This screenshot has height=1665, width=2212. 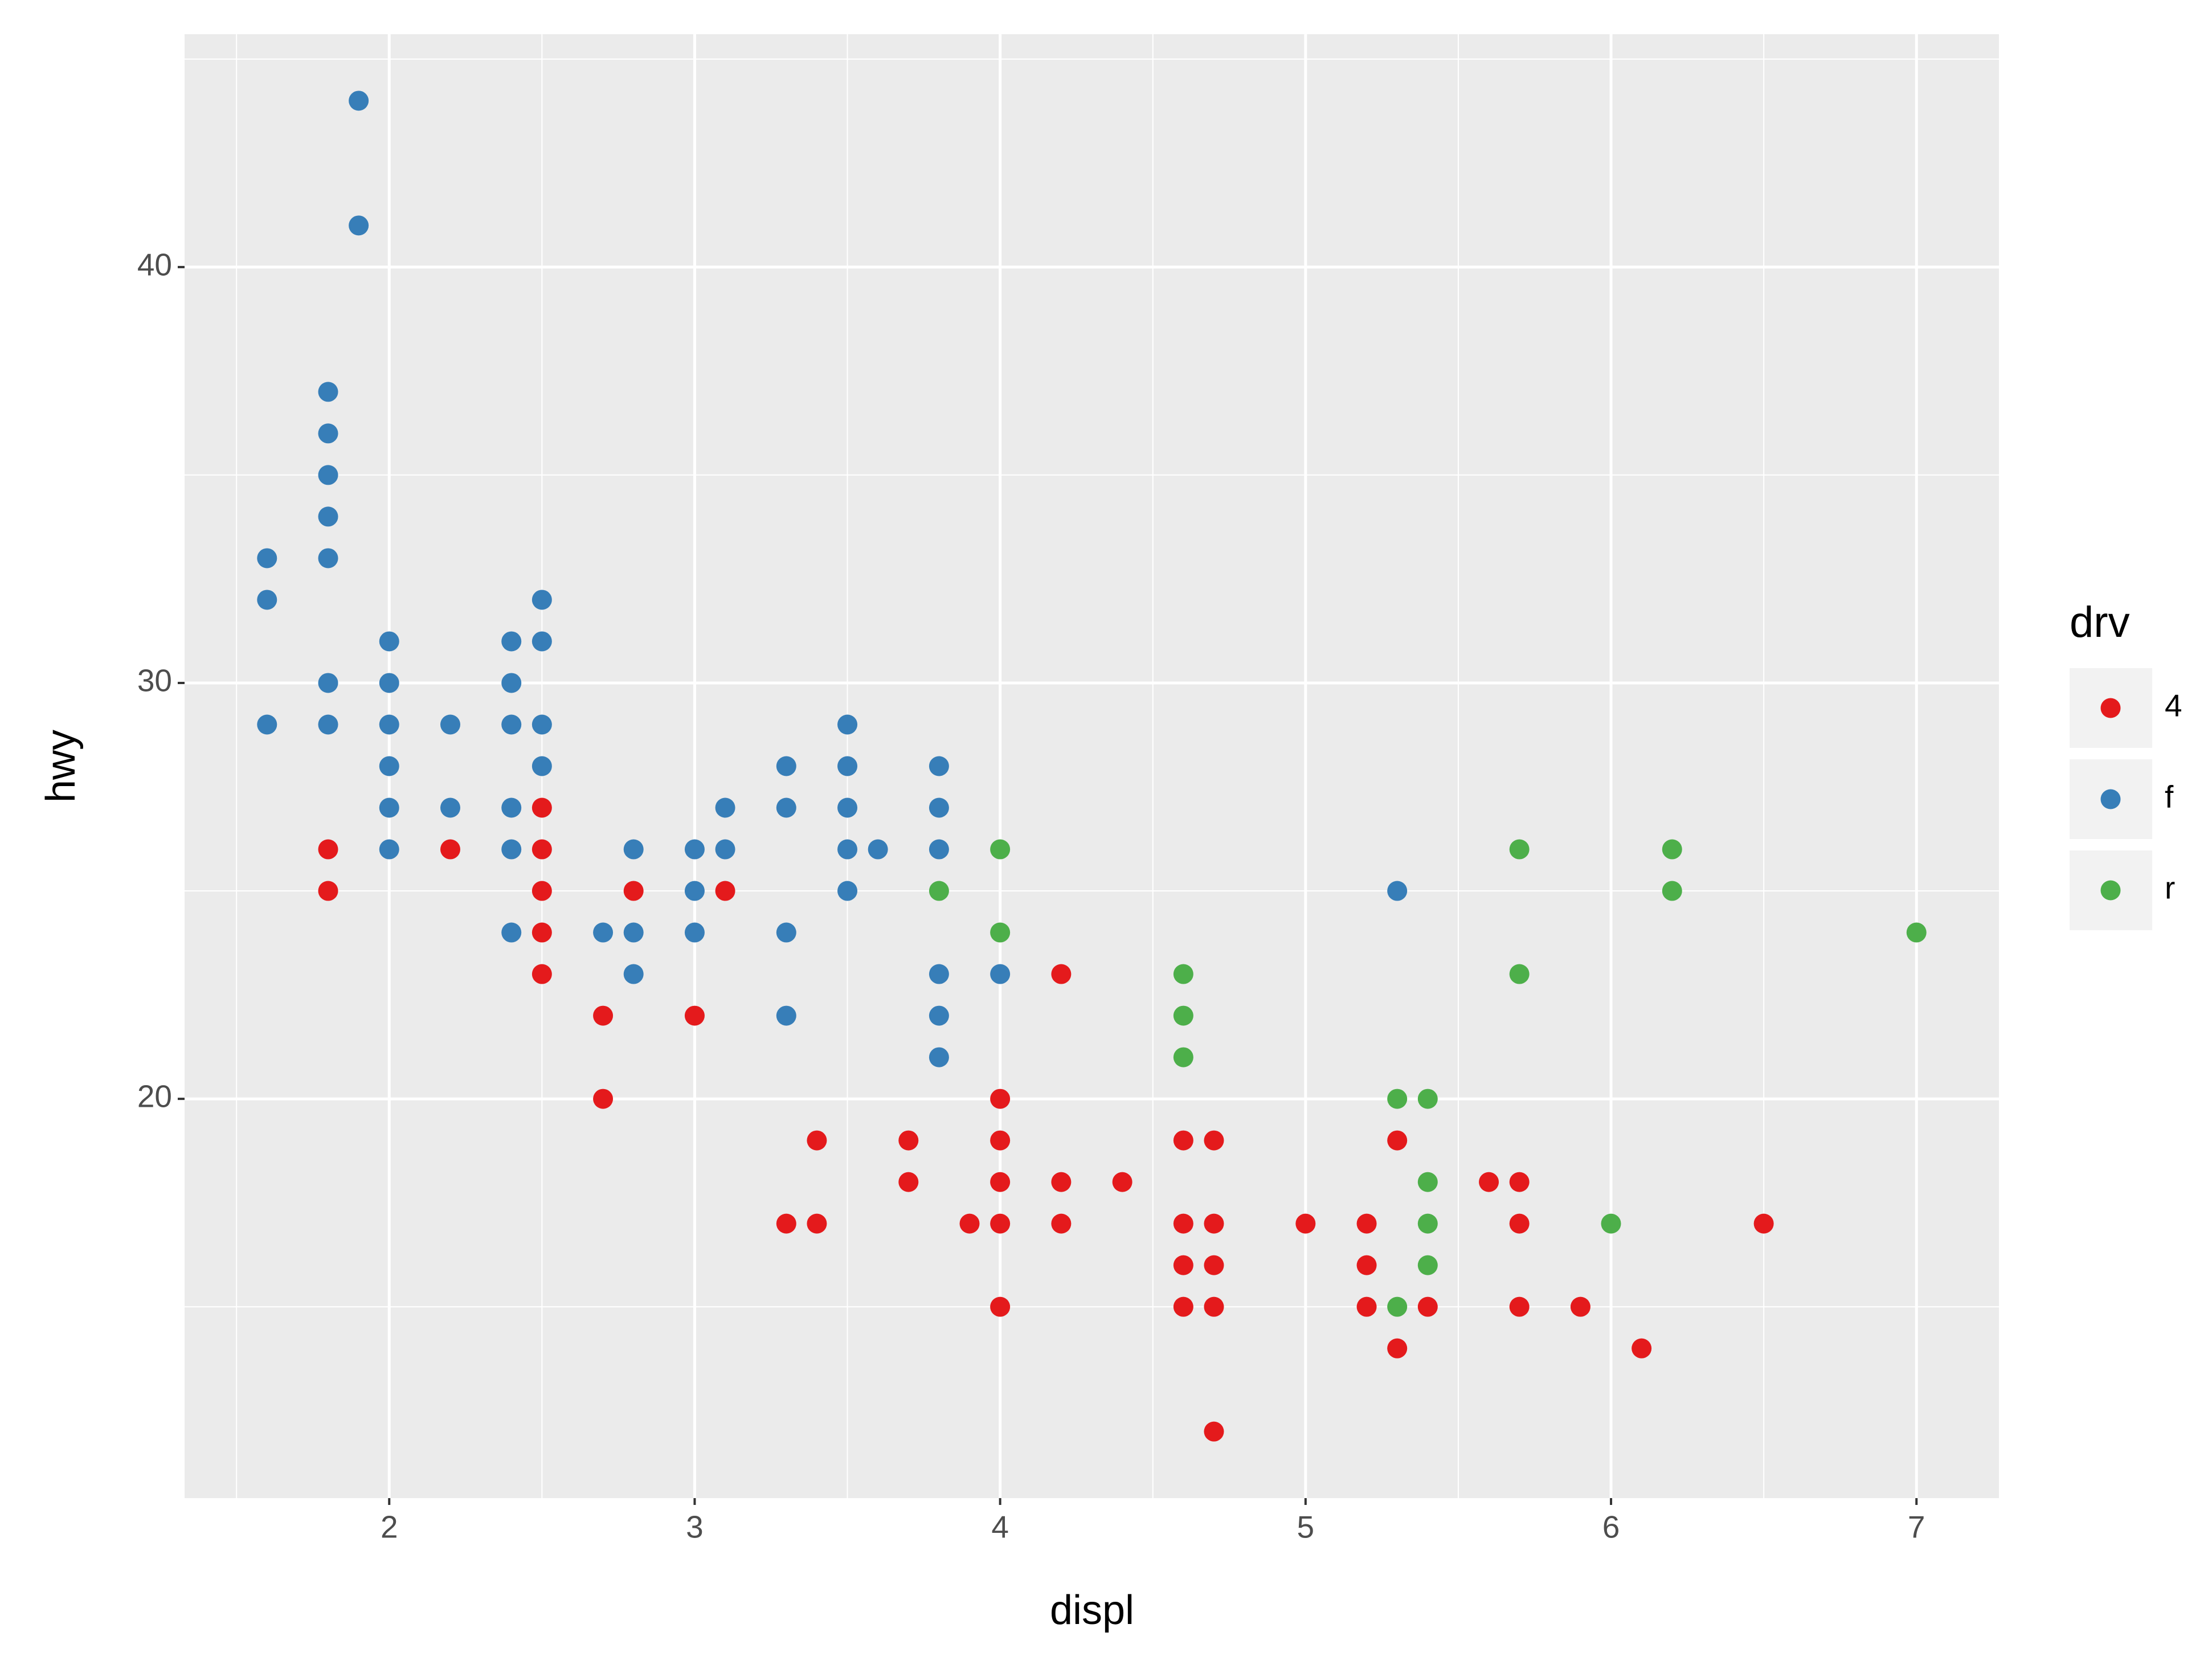 I want to click on legend-title: drv, so click(x=2100, y=622).